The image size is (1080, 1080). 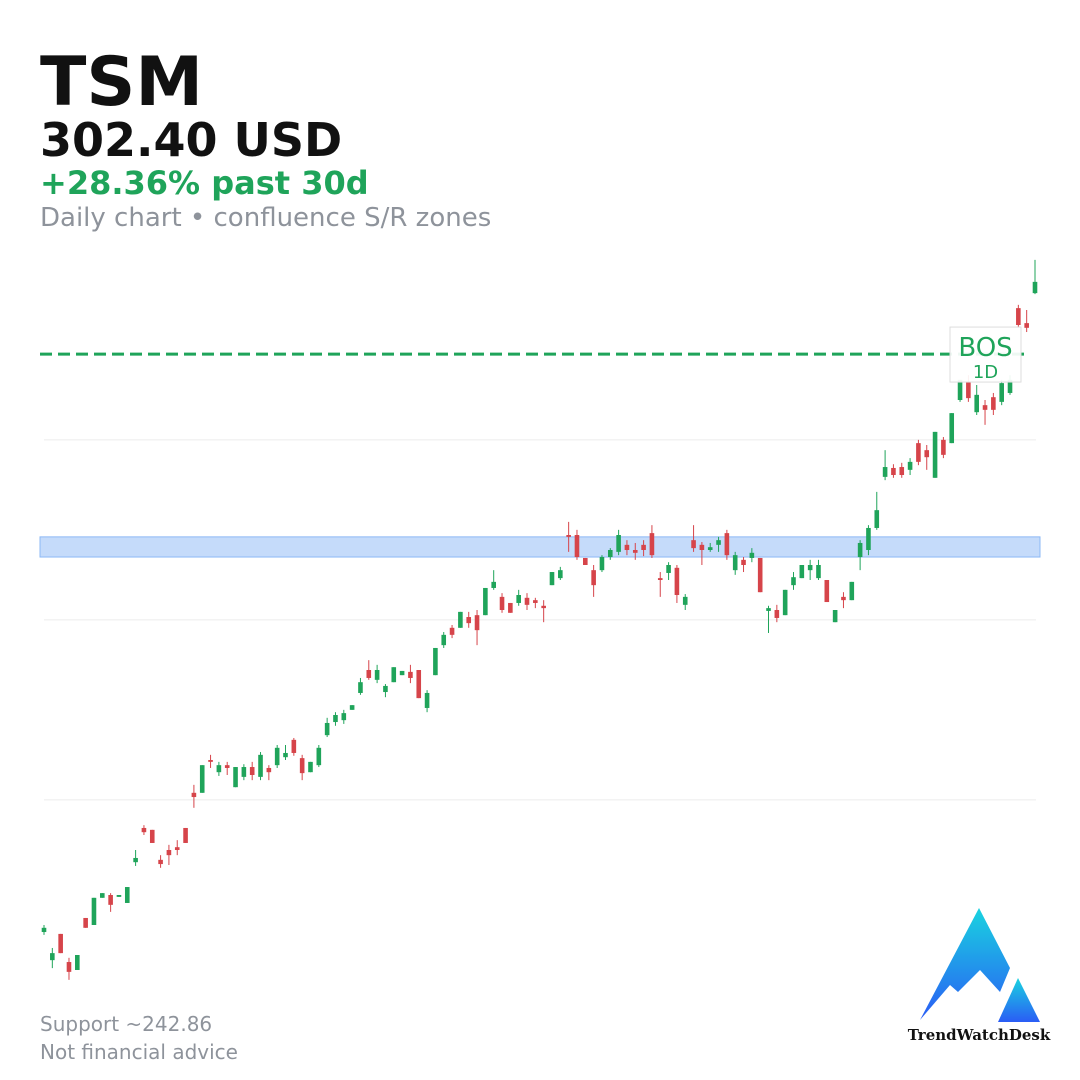 I want to click on footer-disclaimer: Not financial advice, so click(x=139, y=1052).